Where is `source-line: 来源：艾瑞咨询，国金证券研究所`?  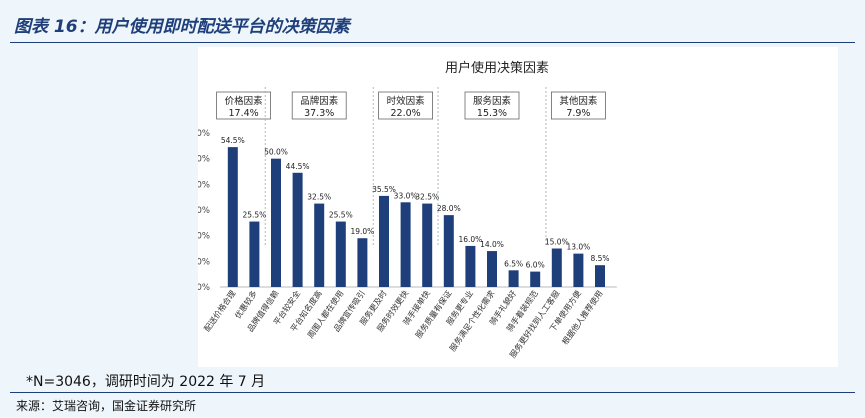 source-line: 来源：艾瑞咨询，国金证券研究所 is located at coordinates (106, 406).